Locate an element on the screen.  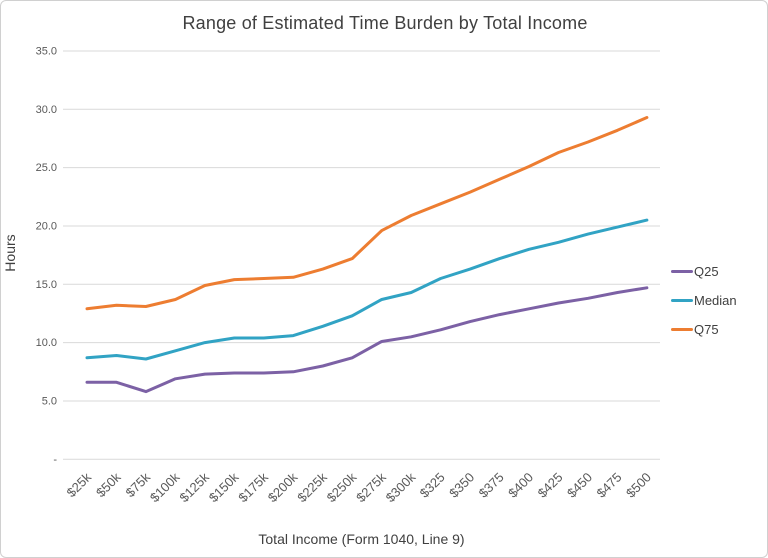
legend: Q25 Median Q75 is located at coordinates (704, 300).